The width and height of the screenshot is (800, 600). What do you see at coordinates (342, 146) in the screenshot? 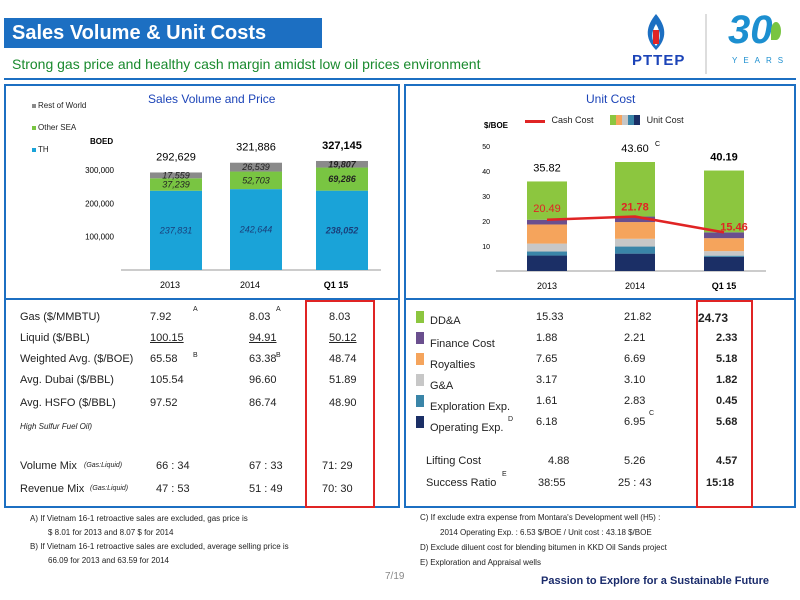
I see `sales-total-label: 327,145` at bounding box center [342, 146].